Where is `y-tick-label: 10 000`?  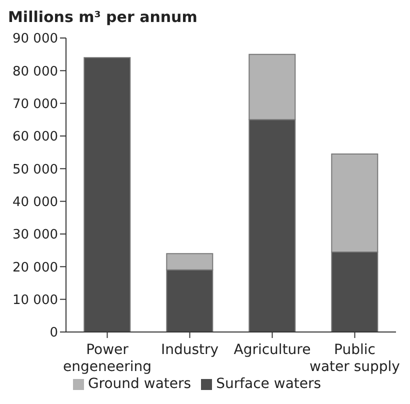 y-tick-label: 10 000 is located at coordinates (35, 300).